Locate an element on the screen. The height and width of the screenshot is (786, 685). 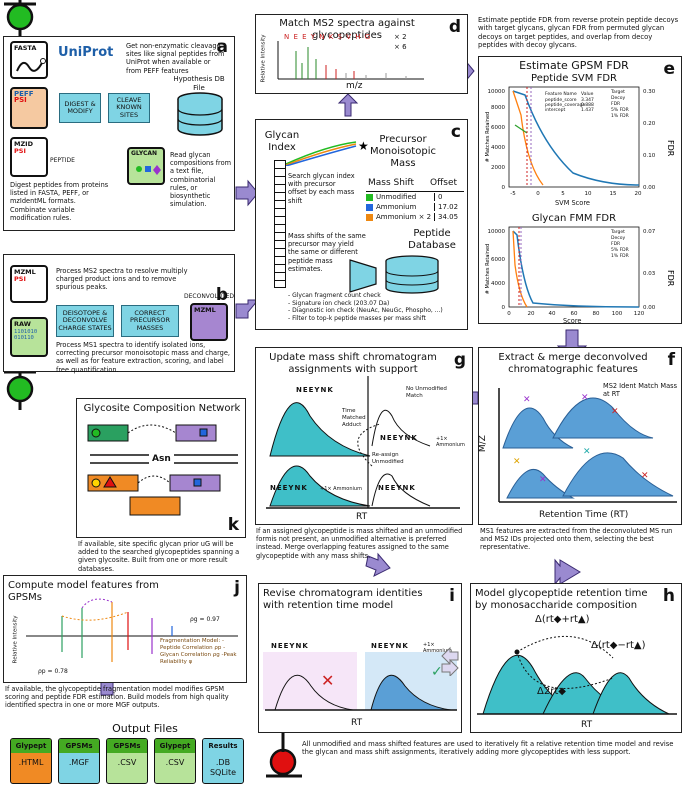
output-file-head: GPSMs is located at coordinates (127, 746).